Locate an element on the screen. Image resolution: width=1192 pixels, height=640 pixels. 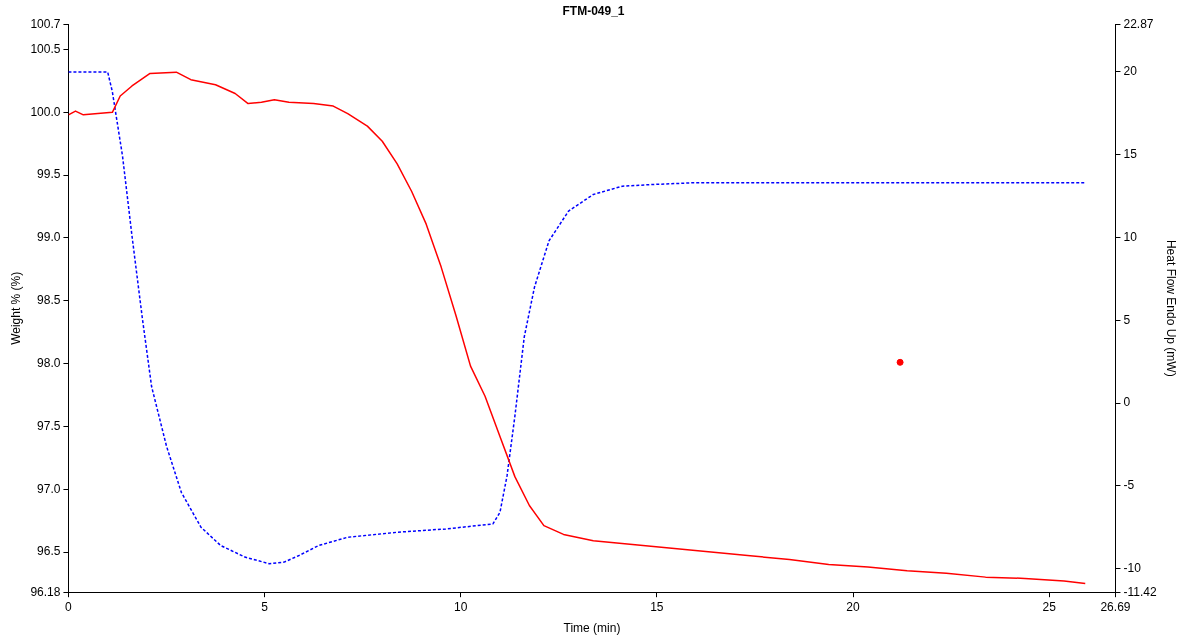
y-axis-title: Weight % (%) is located at coordinates (15, 308).